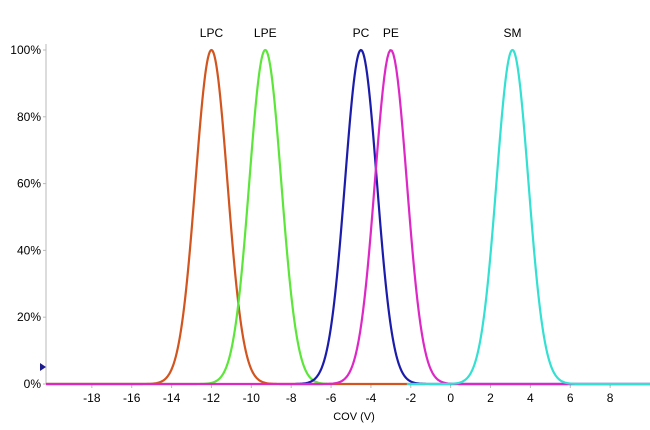 The image size is (650, 430). I want to click on peak-label-lpc: LPC, so click(212, 33).